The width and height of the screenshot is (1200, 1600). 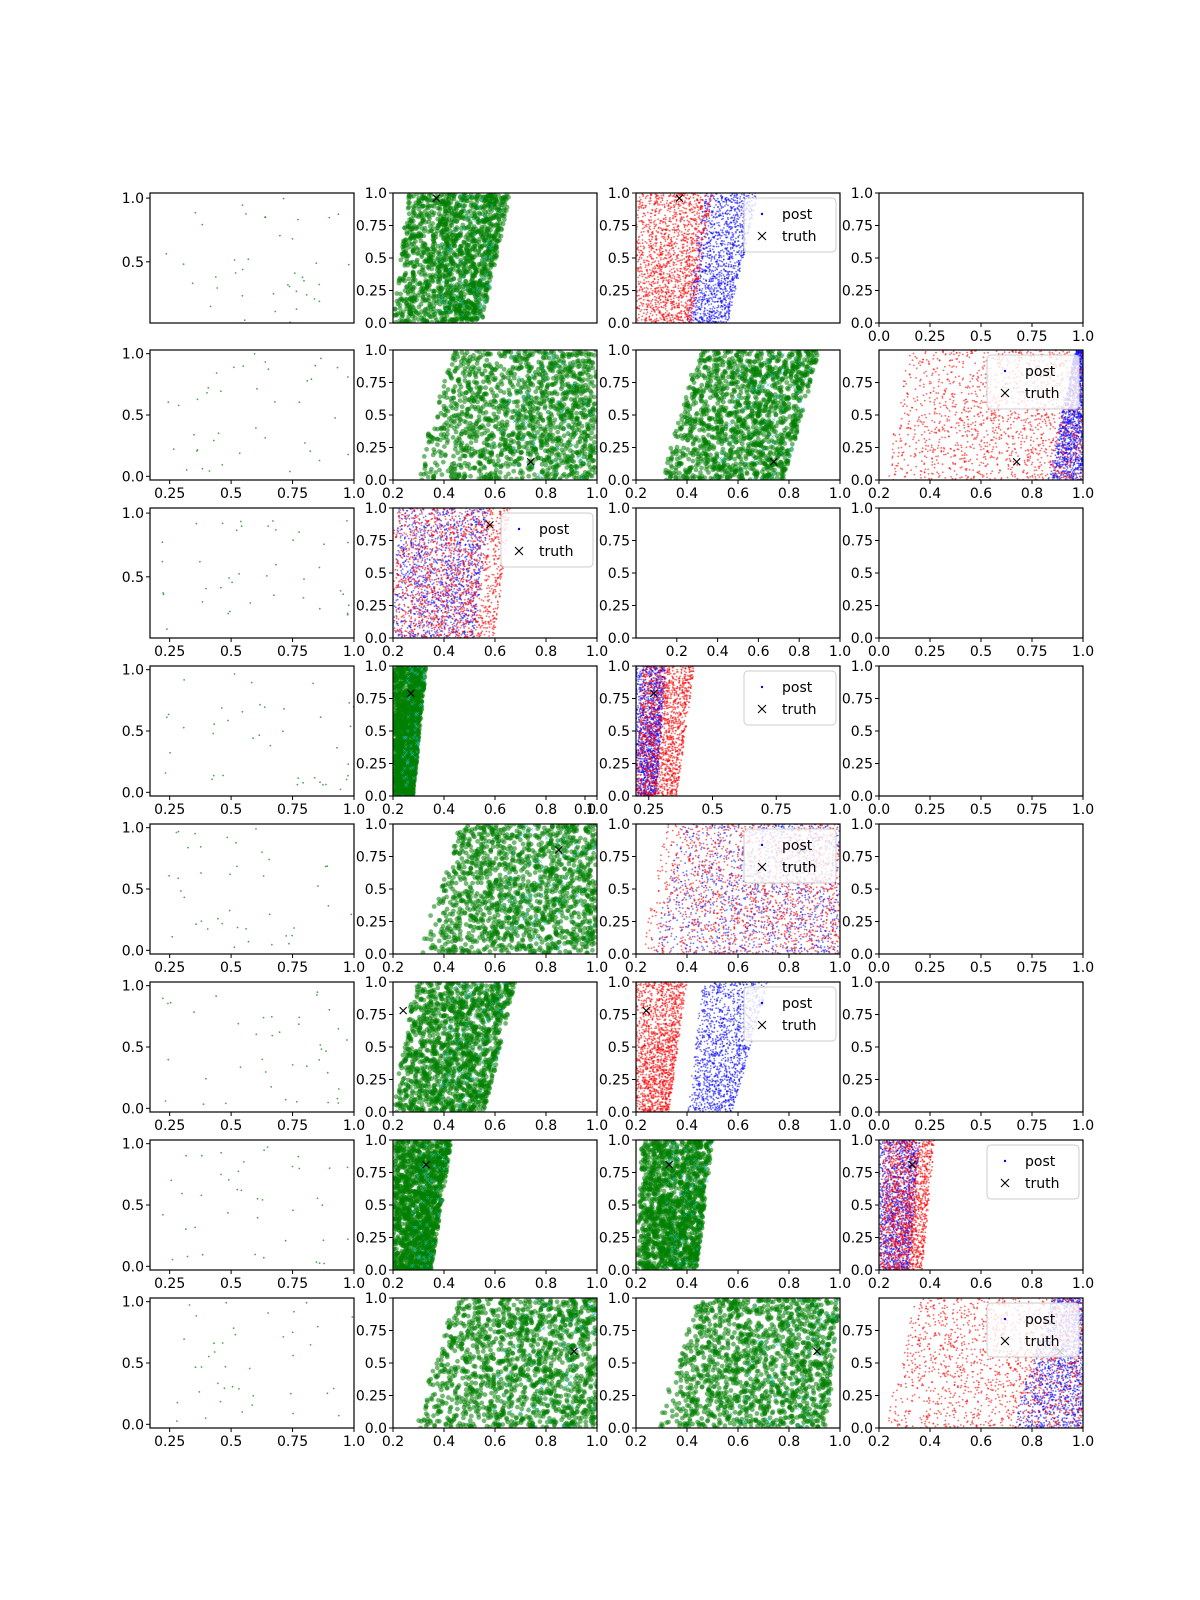 I want to click on legend-truth-marker, so click(x=762, y=236).